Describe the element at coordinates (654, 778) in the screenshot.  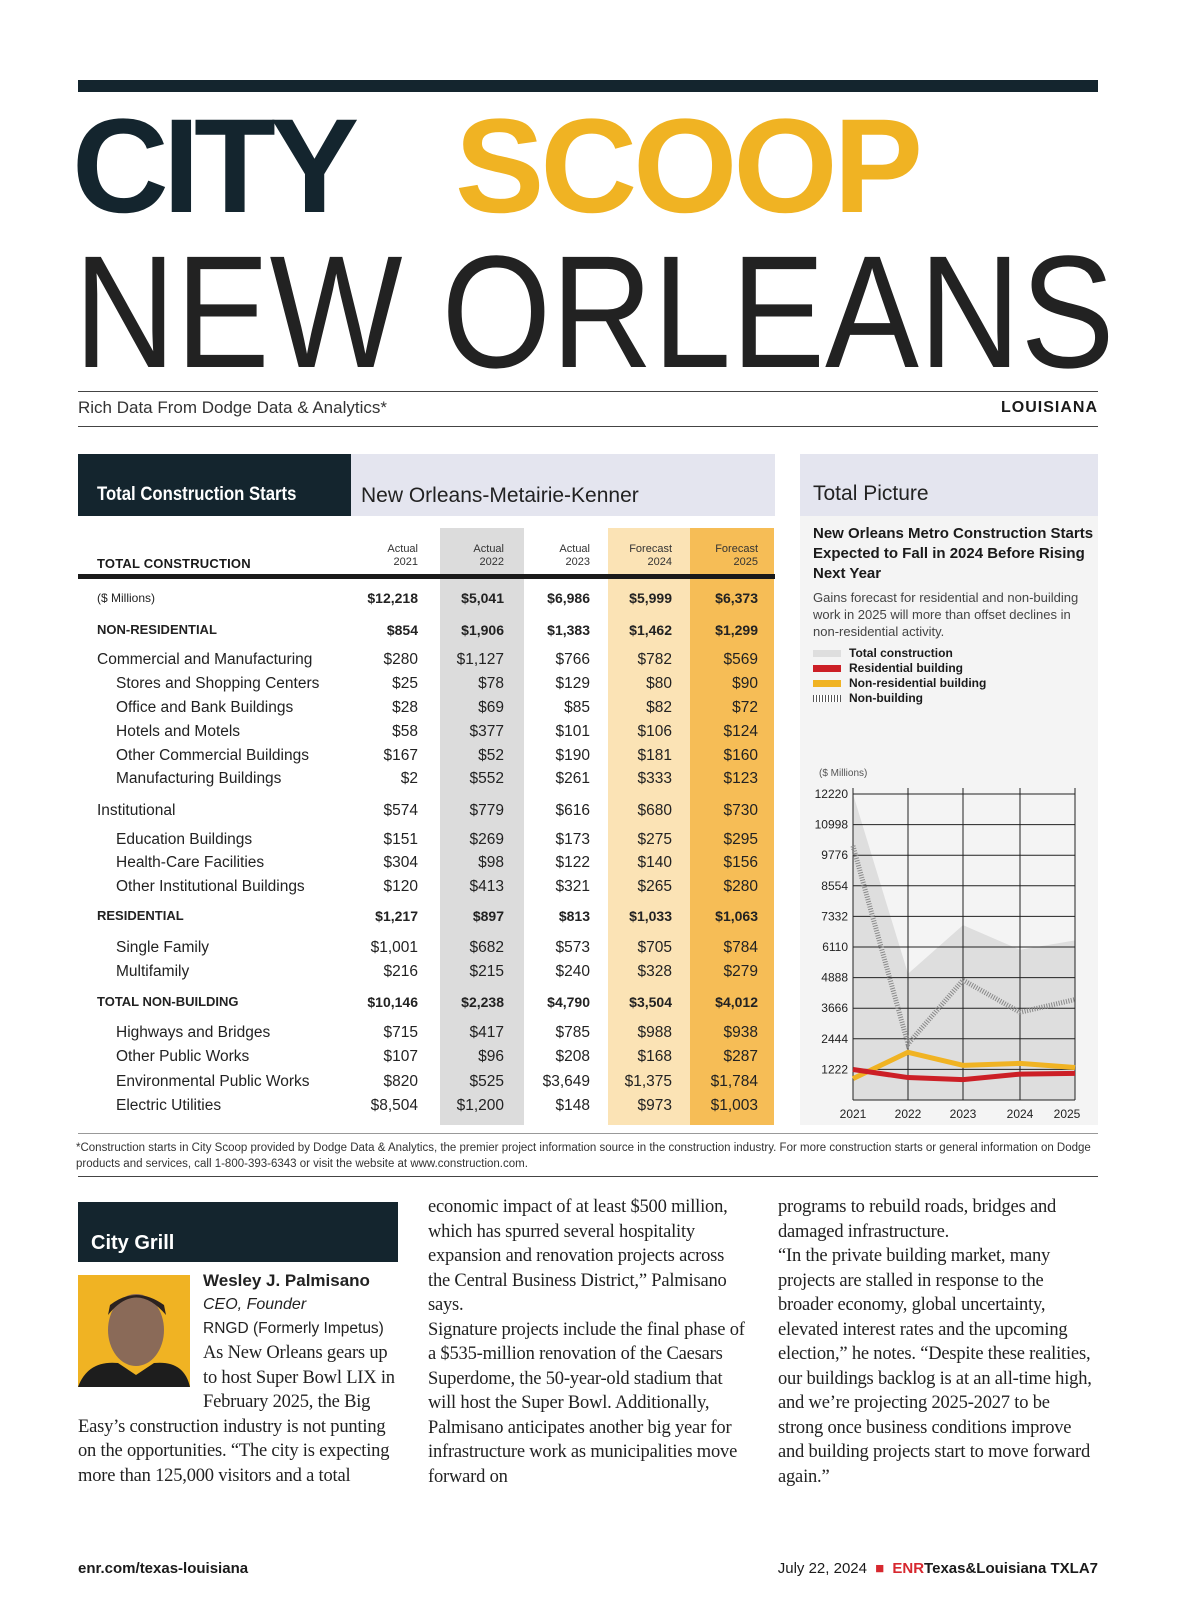
I see `cell-value: $333` at that location.